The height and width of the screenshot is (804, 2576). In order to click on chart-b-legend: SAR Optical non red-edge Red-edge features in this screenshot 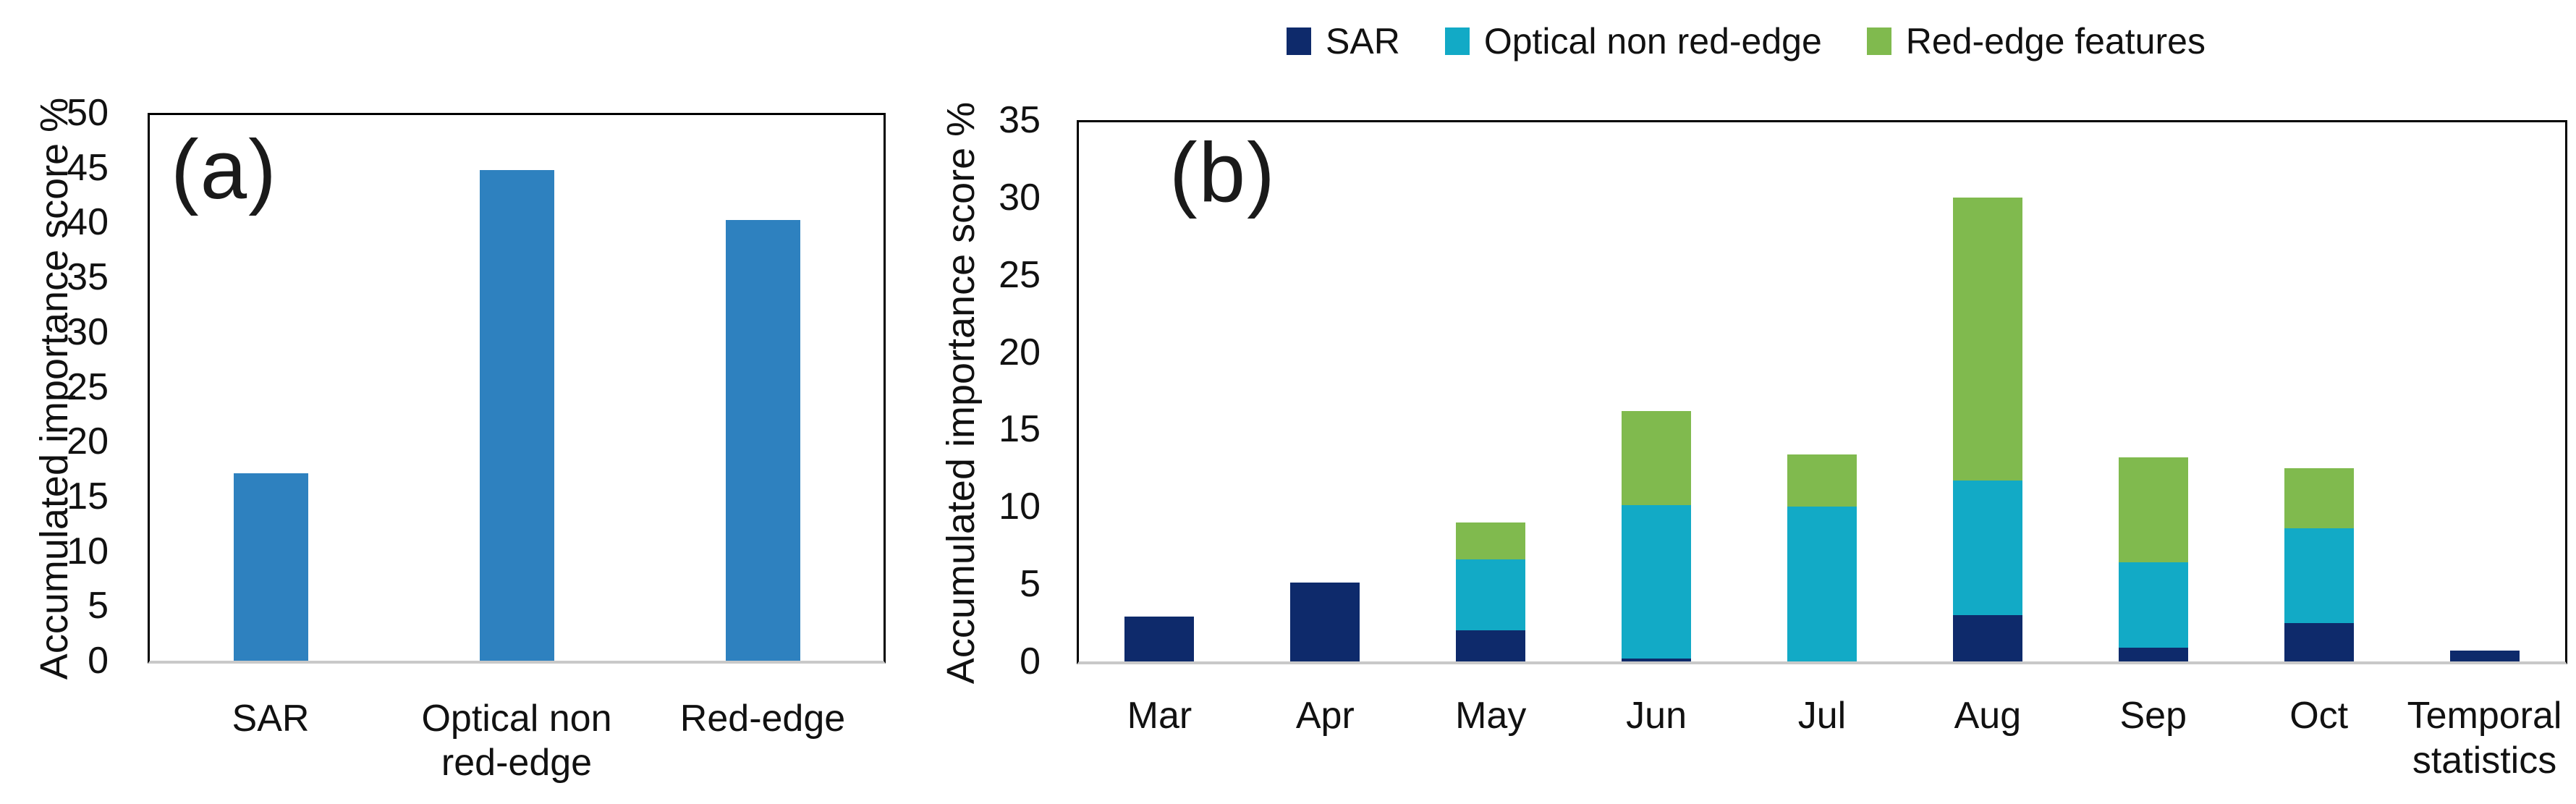, I will do `click(1747, 41)`.